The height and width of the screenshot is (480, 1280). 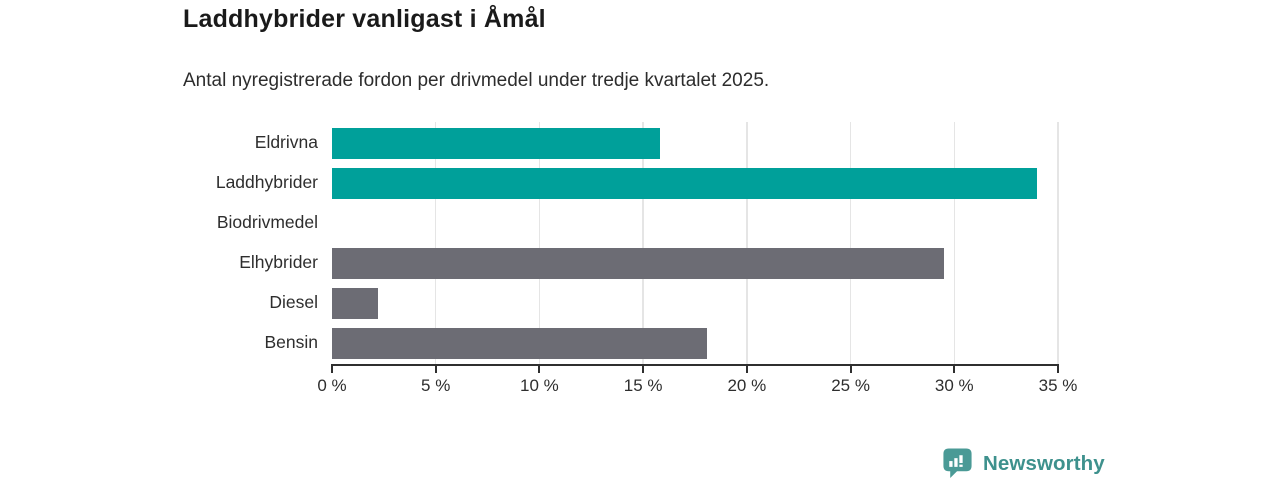 I want to click on axis-tick-label: 5 %, so click(x=436, y=385).